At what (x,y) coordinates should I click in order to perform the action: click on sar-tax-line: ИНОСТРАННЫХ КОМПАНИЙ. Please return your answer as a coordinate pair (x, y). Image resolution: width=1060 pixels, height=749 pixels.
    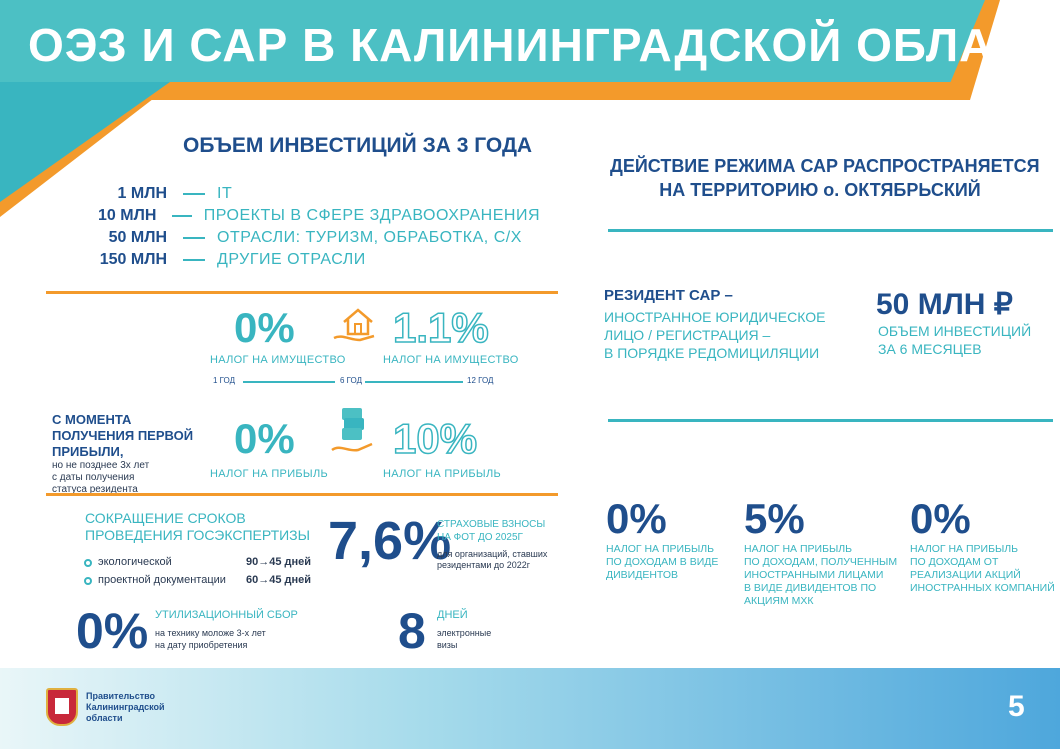
    Looking at the image, I should click on (982, 588).